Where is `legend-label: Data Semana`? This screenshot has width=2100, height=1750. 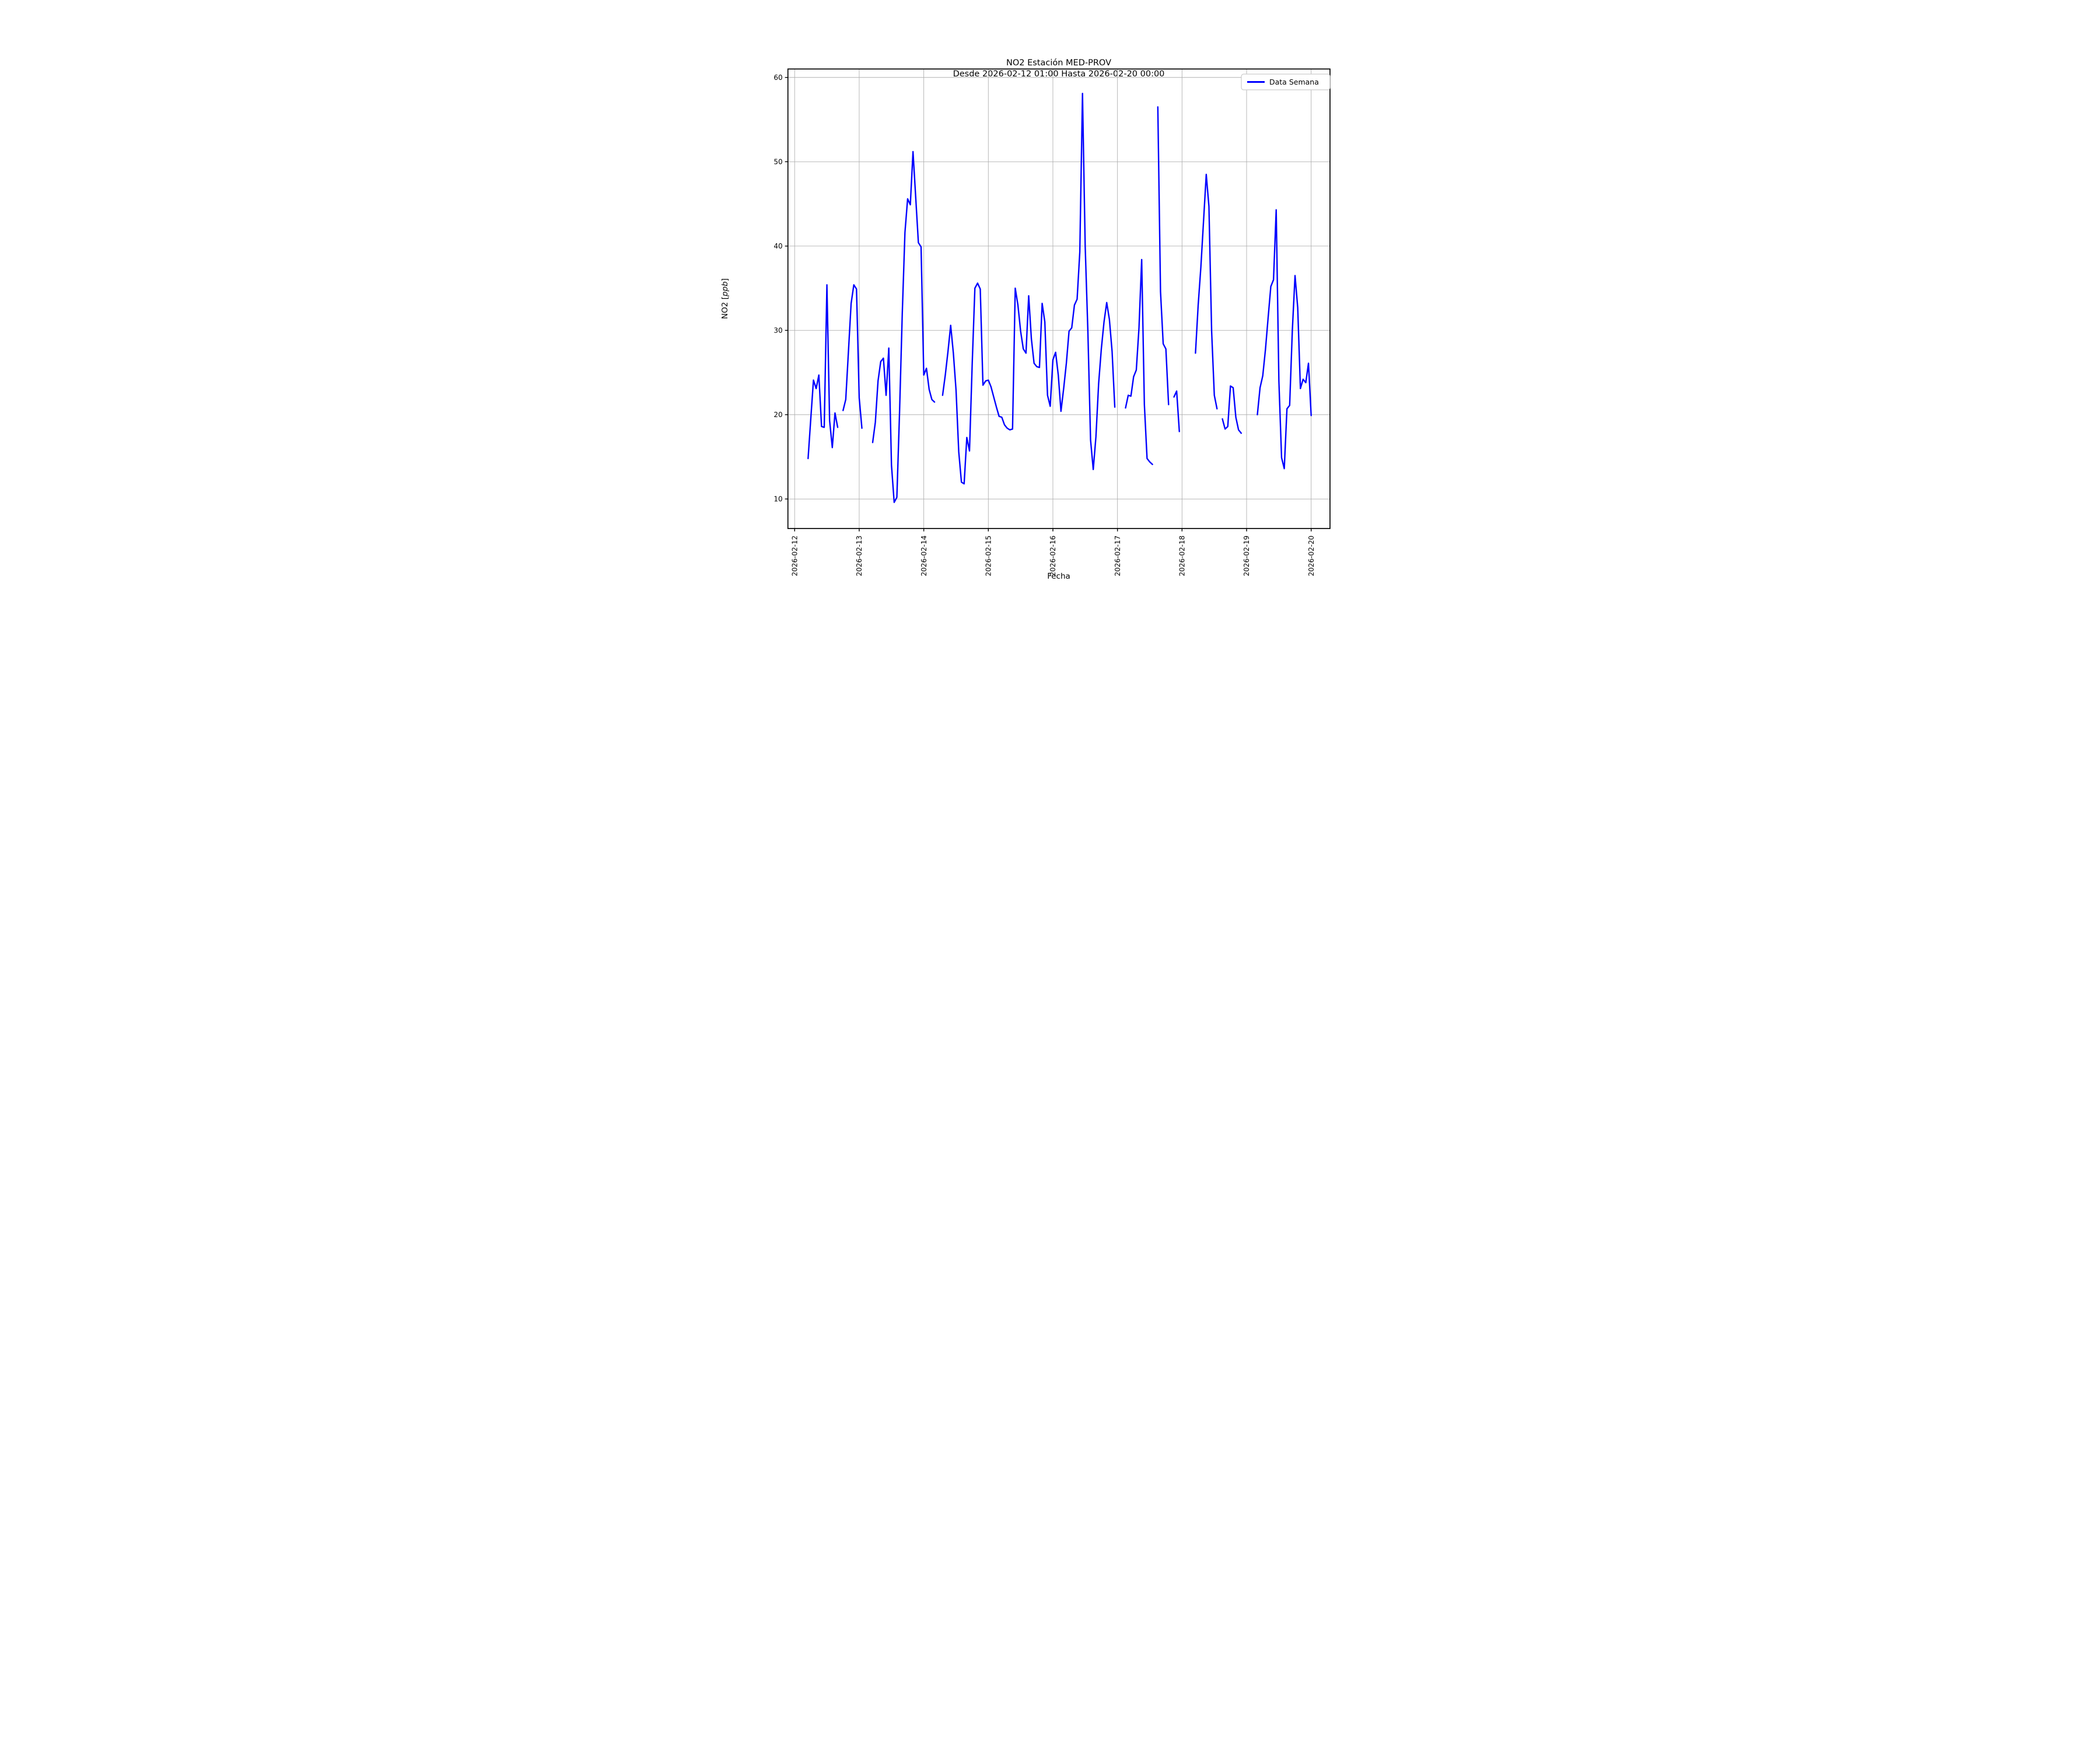 legend-label: Data Semana is located at coordinates (1294, 82).